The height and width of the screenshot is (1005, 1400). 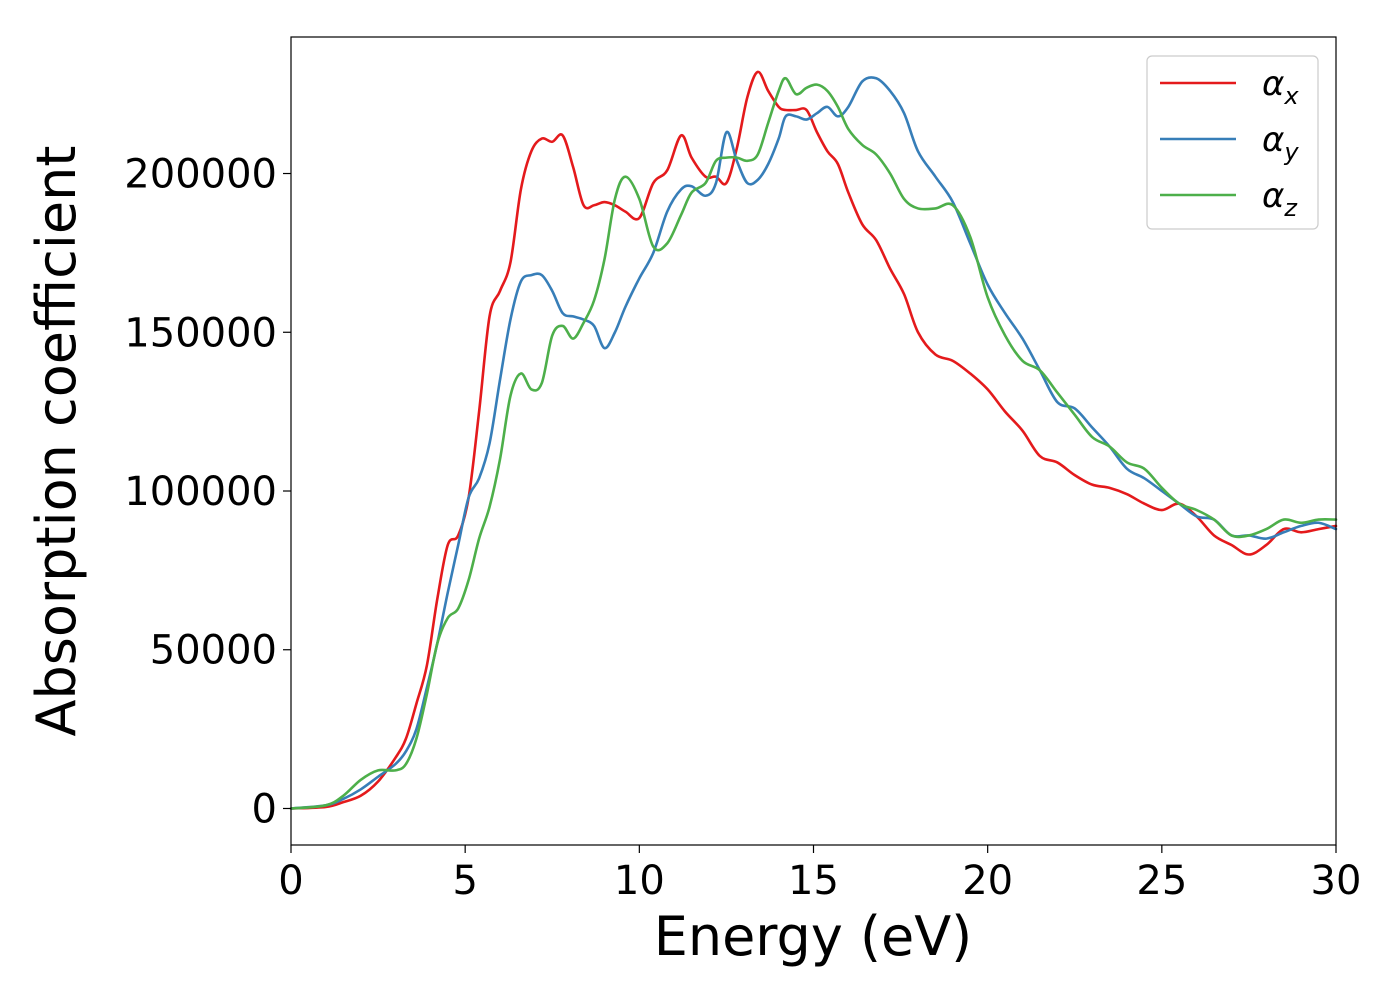 What do you see at coordinates (1280, 143) in the screenshot?
I see `legend-label-y: αy` at bounding box center [1280, 143].